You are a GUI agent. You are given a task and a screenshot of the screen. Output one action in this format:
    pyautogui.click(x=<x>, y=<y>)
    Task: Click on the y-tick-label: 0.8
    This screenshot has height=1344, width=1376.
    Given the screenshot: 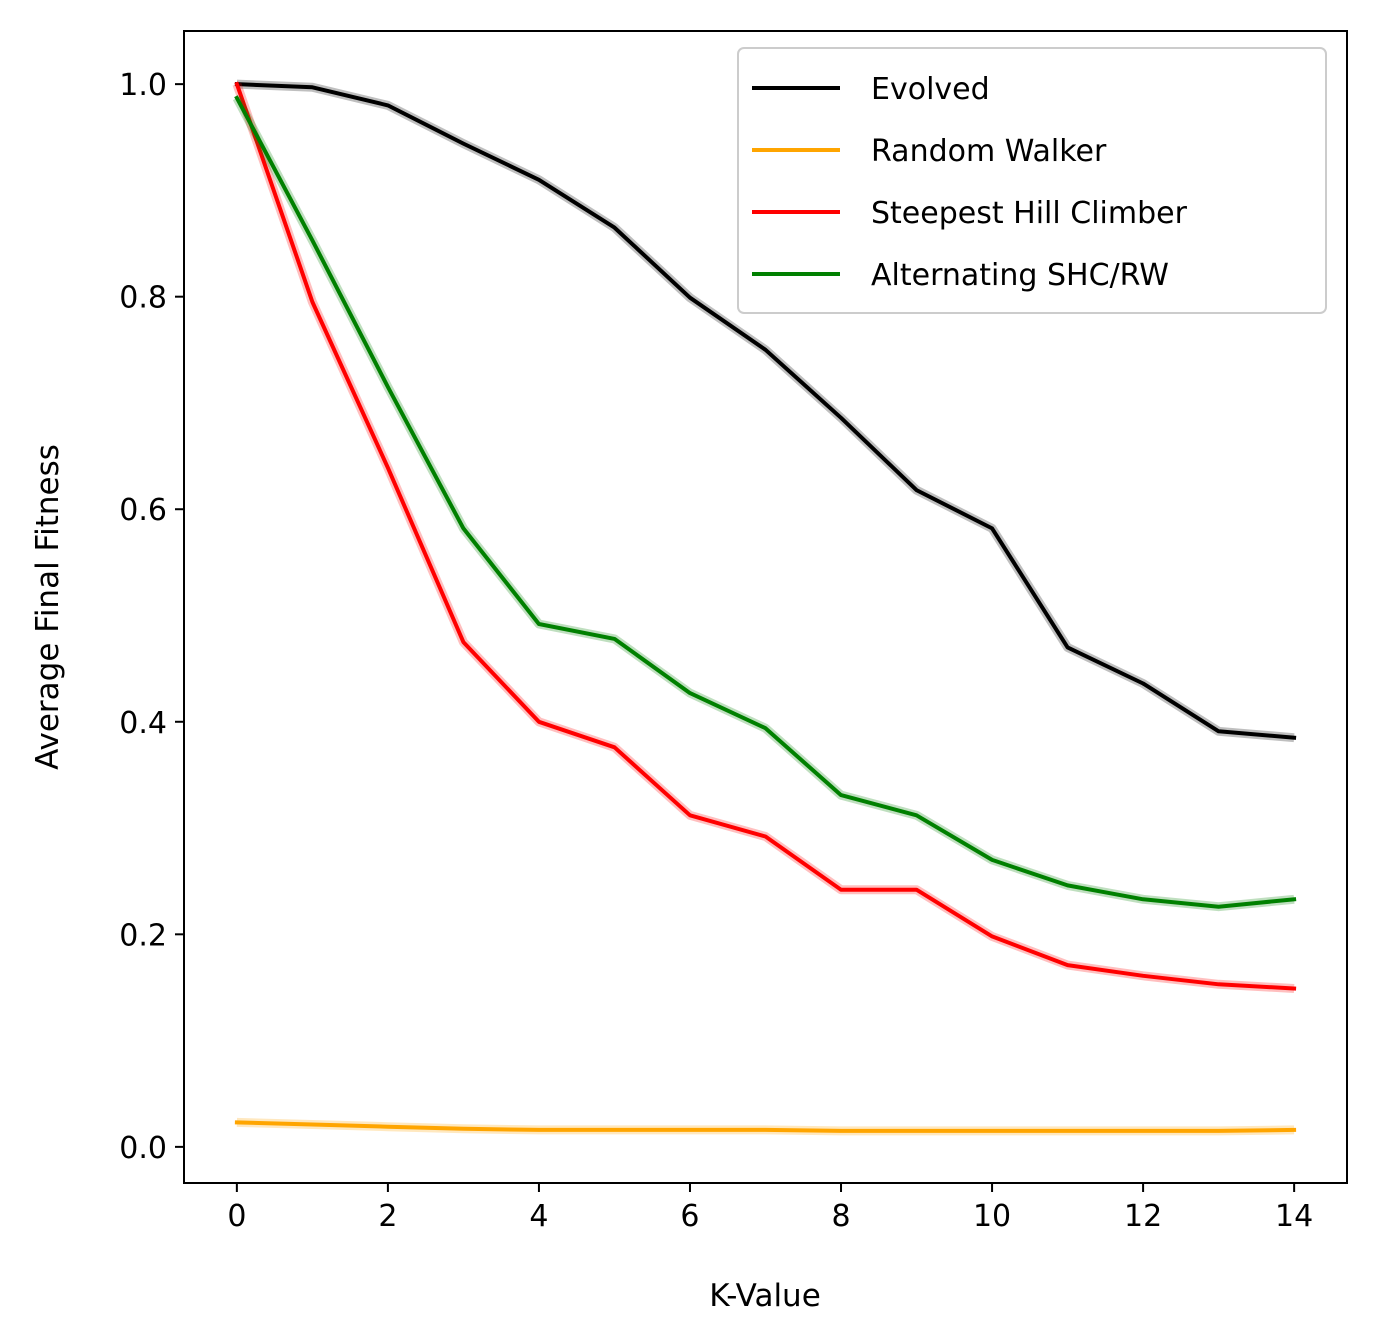 What is the action you would take?
    pyautogui.click(x=143, y=298)
    